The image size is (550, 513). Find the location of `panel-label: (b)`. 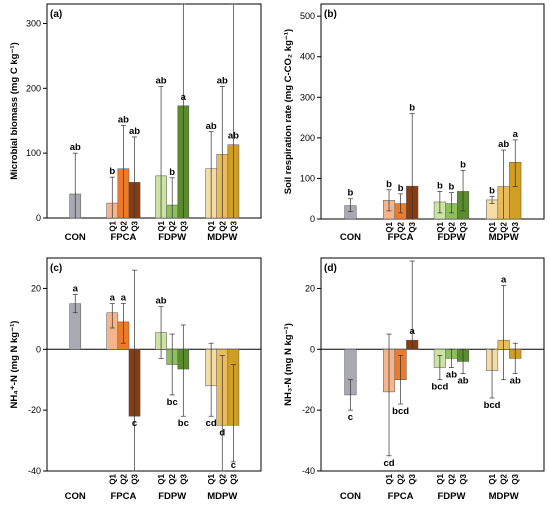

panel-label: (b) is located at coordinates (330, 14).